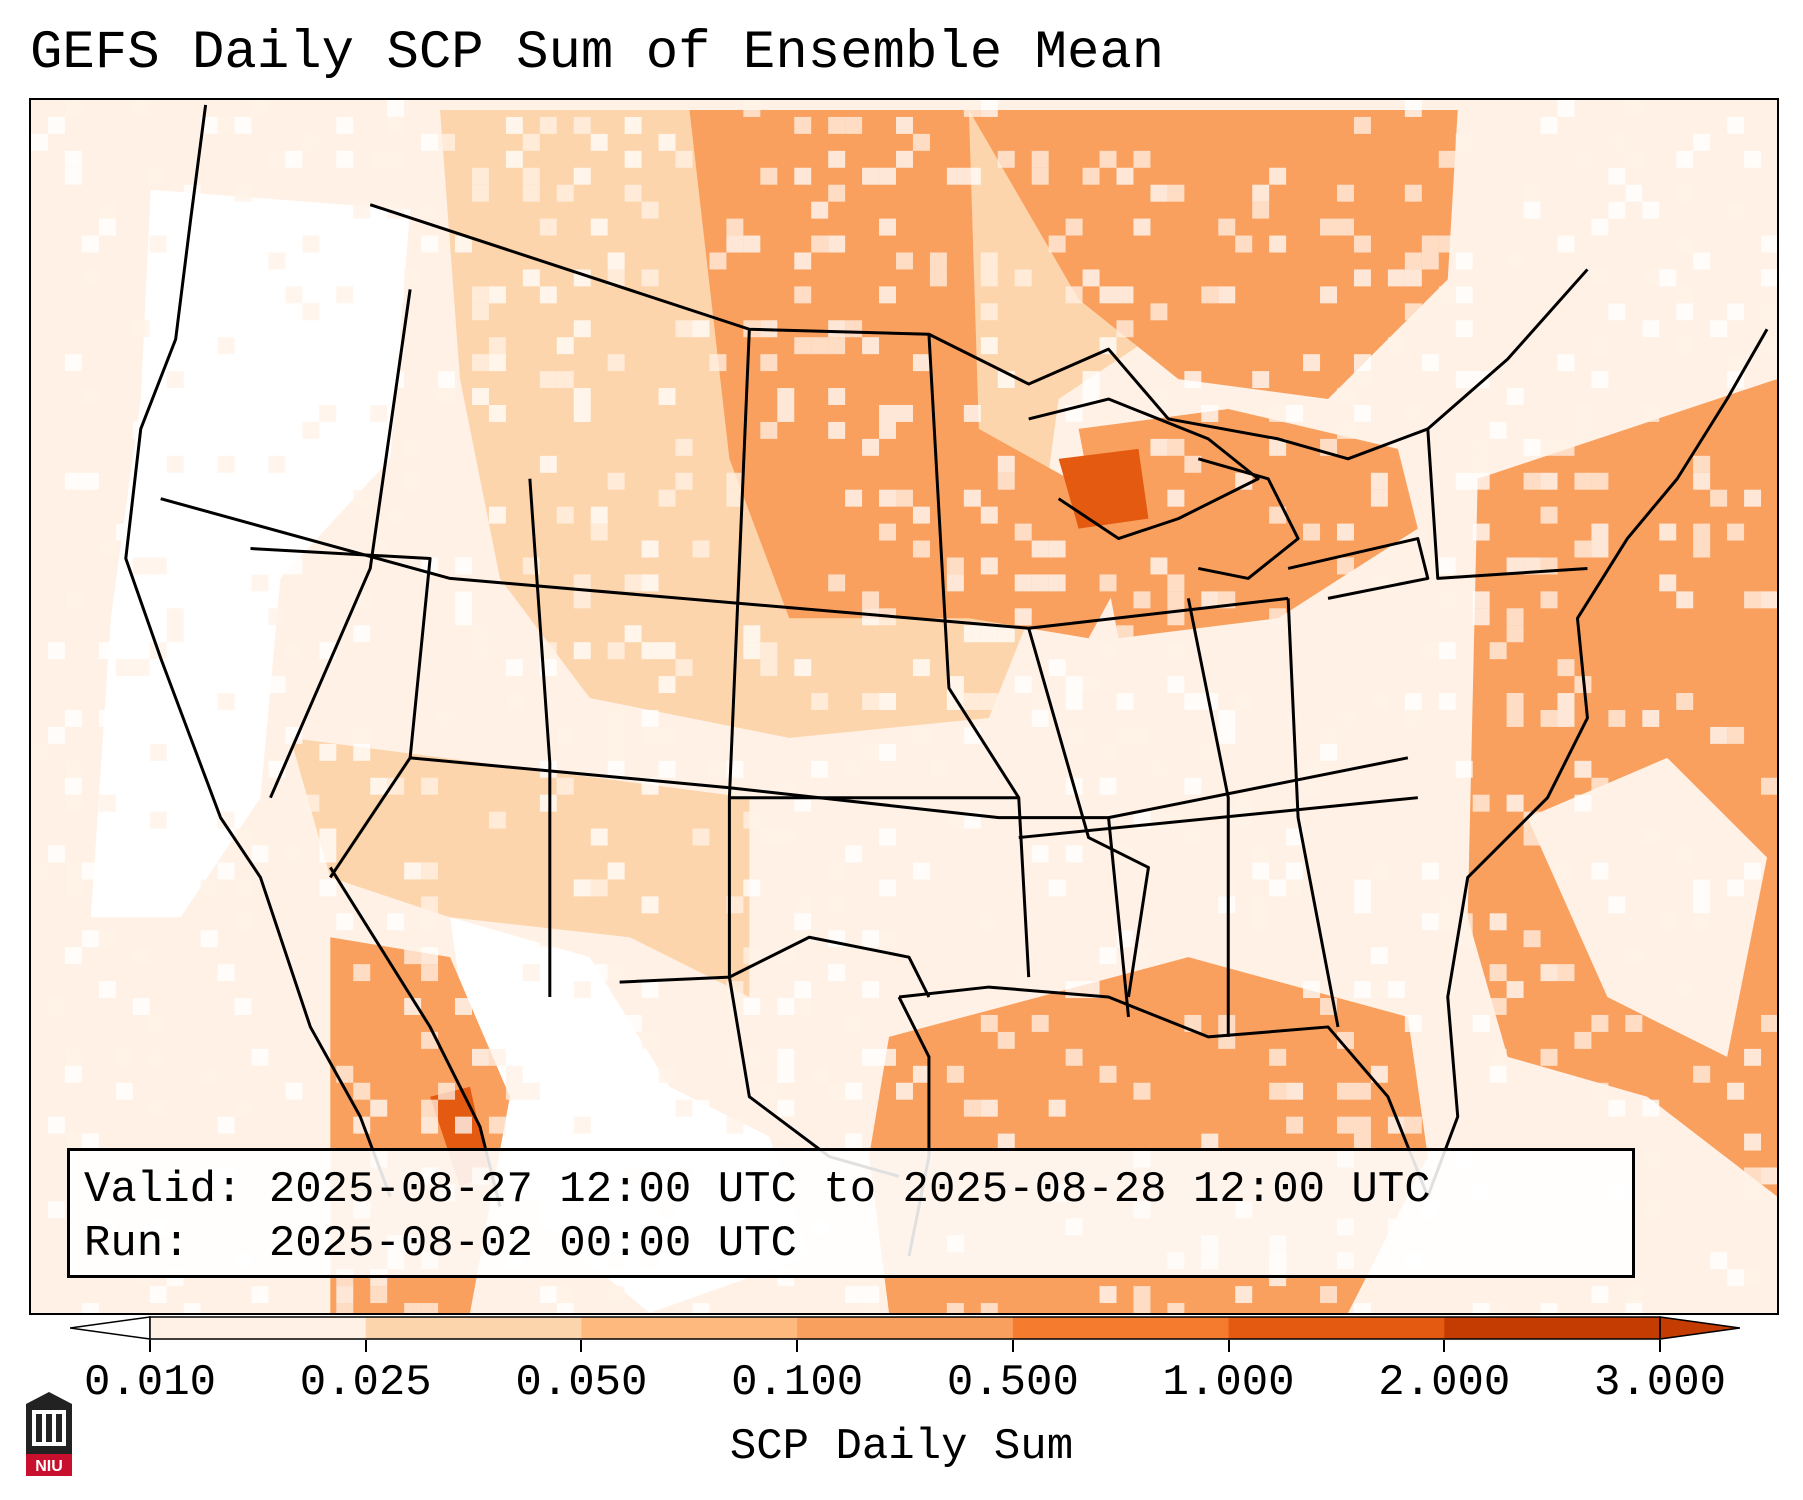  Describe the element at coordinates (110, 1328) in the screenshot. I see `colorbar-extend-low` at that location.